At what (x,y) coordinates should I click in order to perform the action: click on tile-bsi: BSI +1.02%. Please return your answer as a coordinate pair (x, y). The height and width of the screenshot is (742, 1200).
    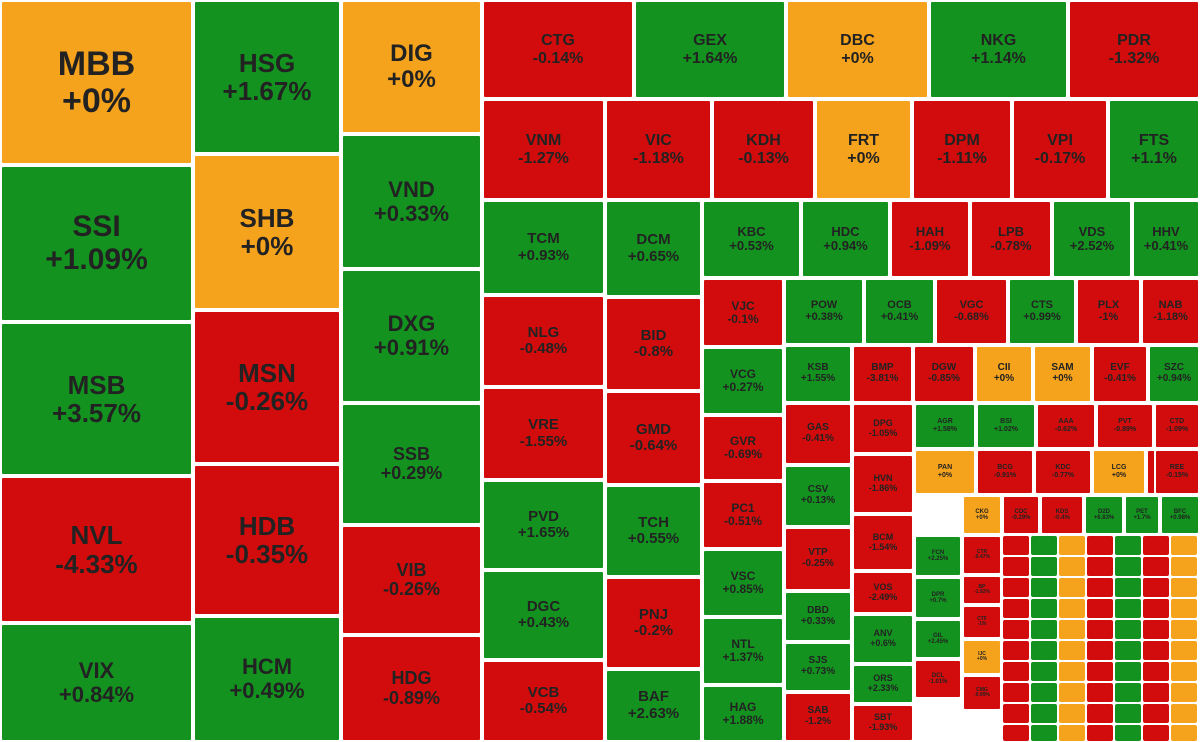
    Looking at the image, I should click on (1006, 426).